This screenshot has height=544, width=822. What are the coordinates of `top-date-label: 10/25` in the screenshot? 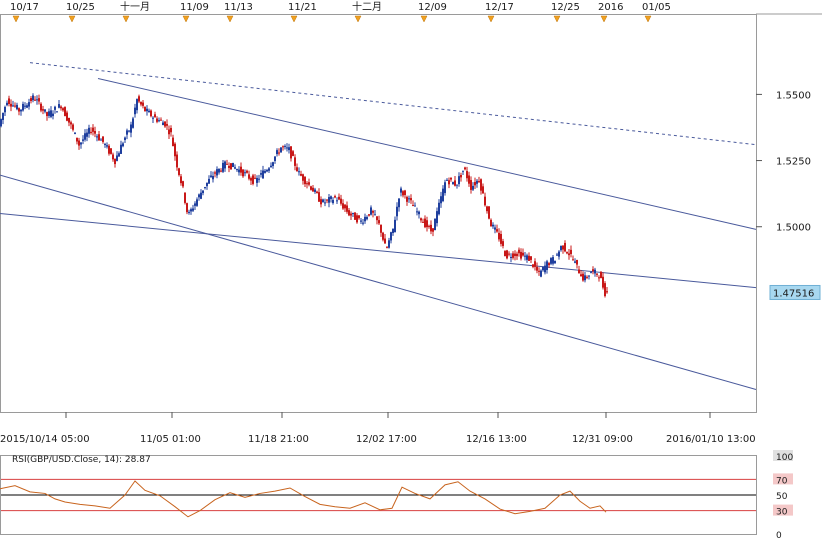 It's located at (80, 7).